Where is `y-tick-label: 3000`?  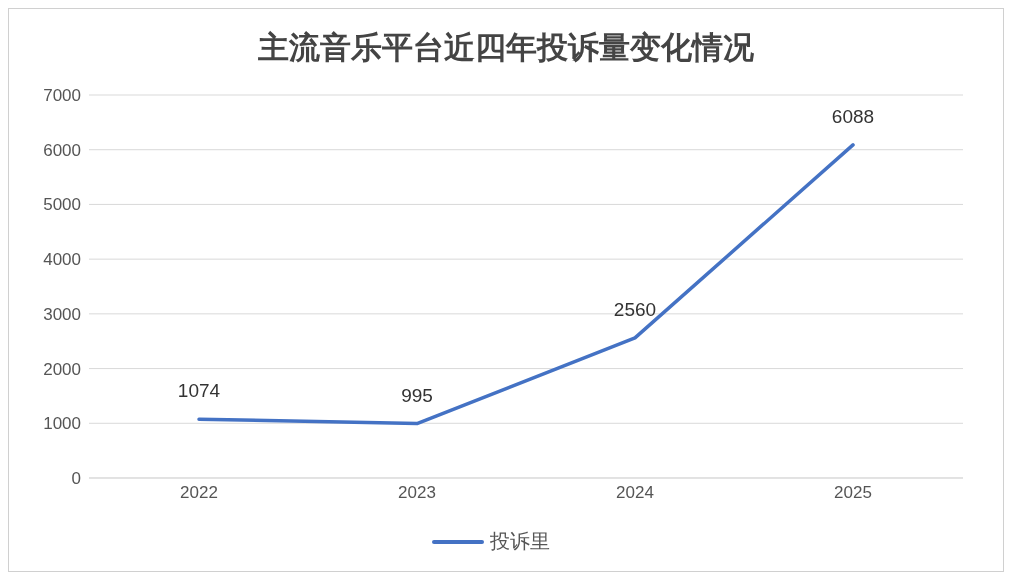 y-tick-label: 3000 is located at coordinates (62, 314).